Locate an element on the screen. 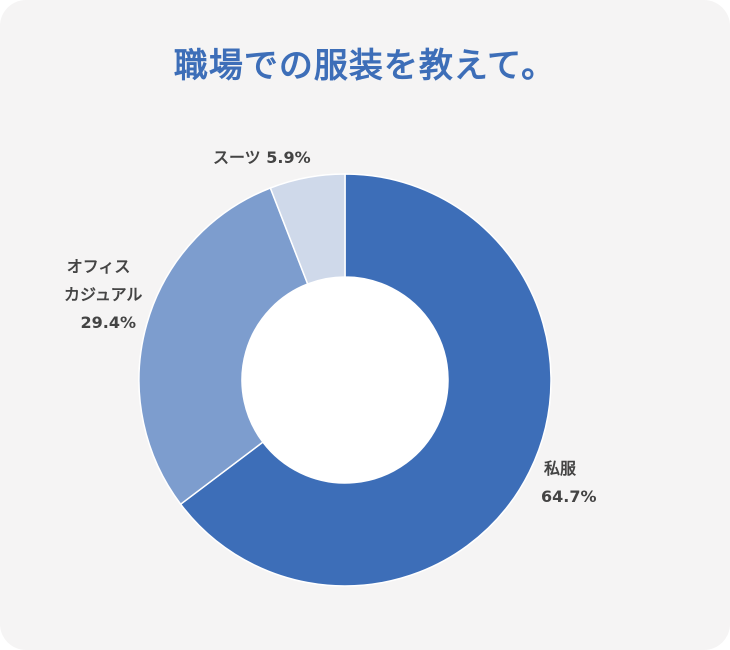 The width and height of the screenshot is (730, 650). label-office-casual: オフィス カジュアル 29.4% is located at coordinates (106, 294).